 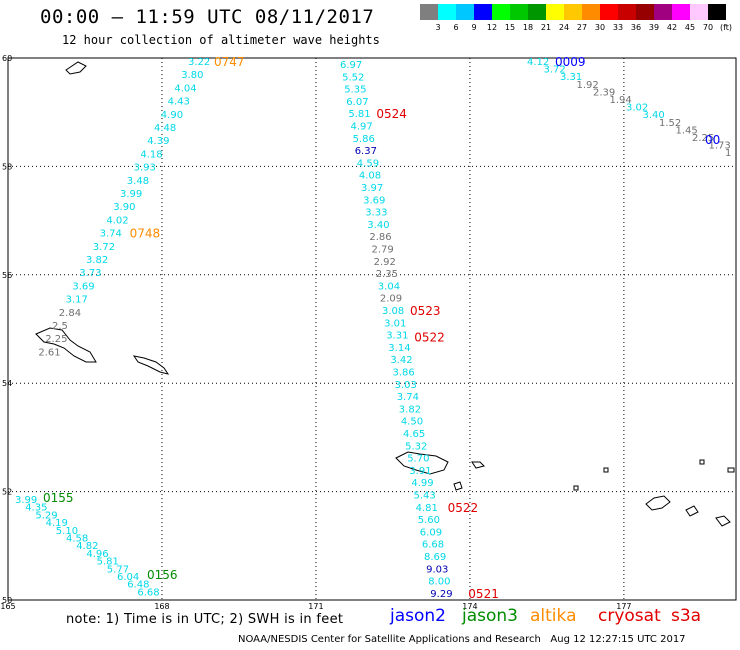 I want to click on wave-height-value: 4.19, so click(x=57, y=523).